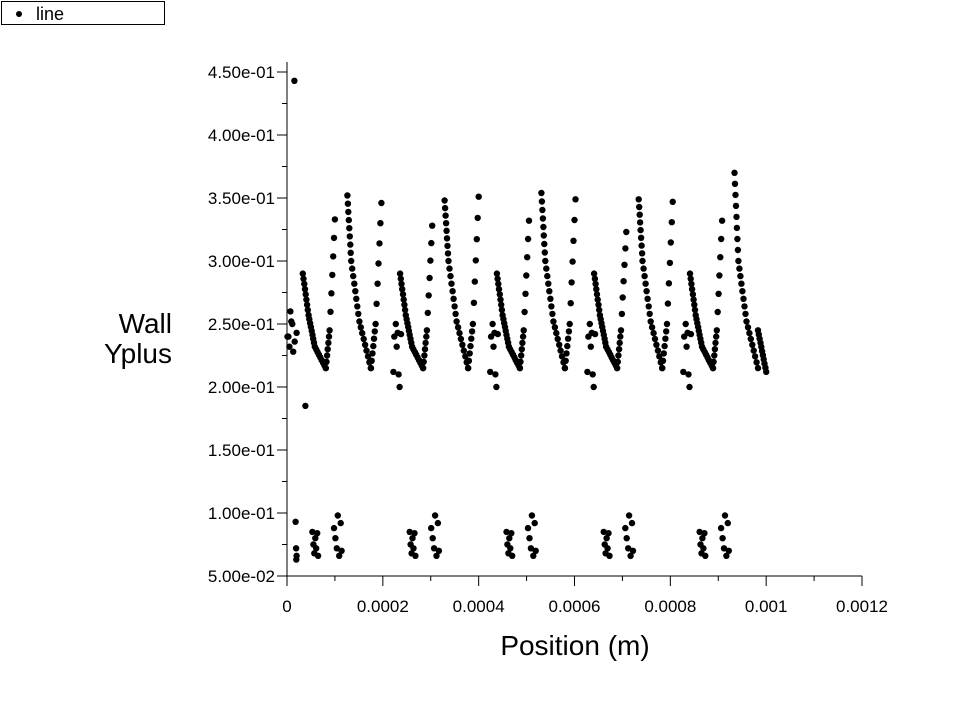 The width and height of the screenshot is (960, 720). What do you see at coordinates (479, 606) in the screenshot?
I see `x-tick-label: 0.0004` at bounding box center [479, 606].